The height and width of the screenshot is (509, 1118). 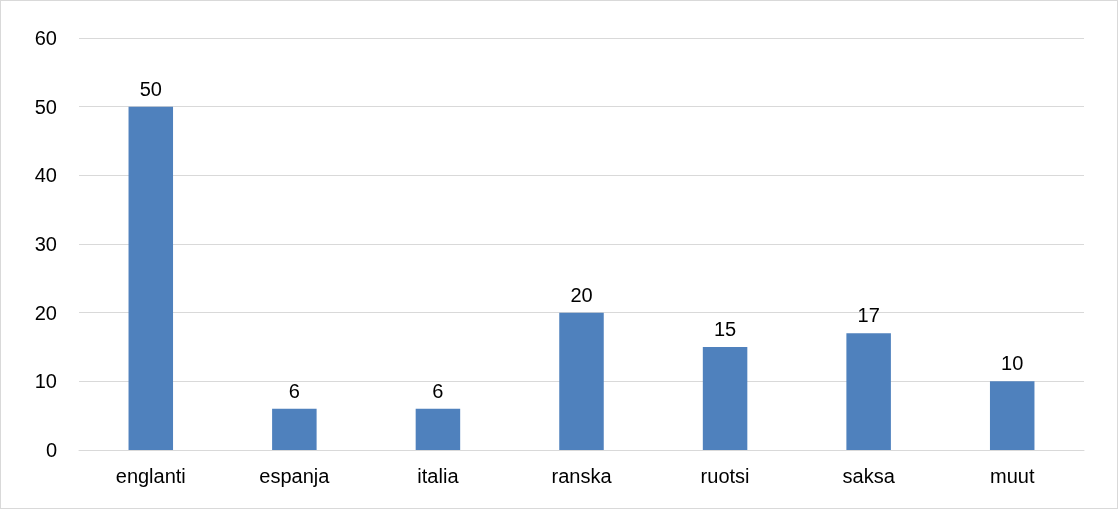 I want to click on y-tick-label: 20, so click(x=45, y=312).